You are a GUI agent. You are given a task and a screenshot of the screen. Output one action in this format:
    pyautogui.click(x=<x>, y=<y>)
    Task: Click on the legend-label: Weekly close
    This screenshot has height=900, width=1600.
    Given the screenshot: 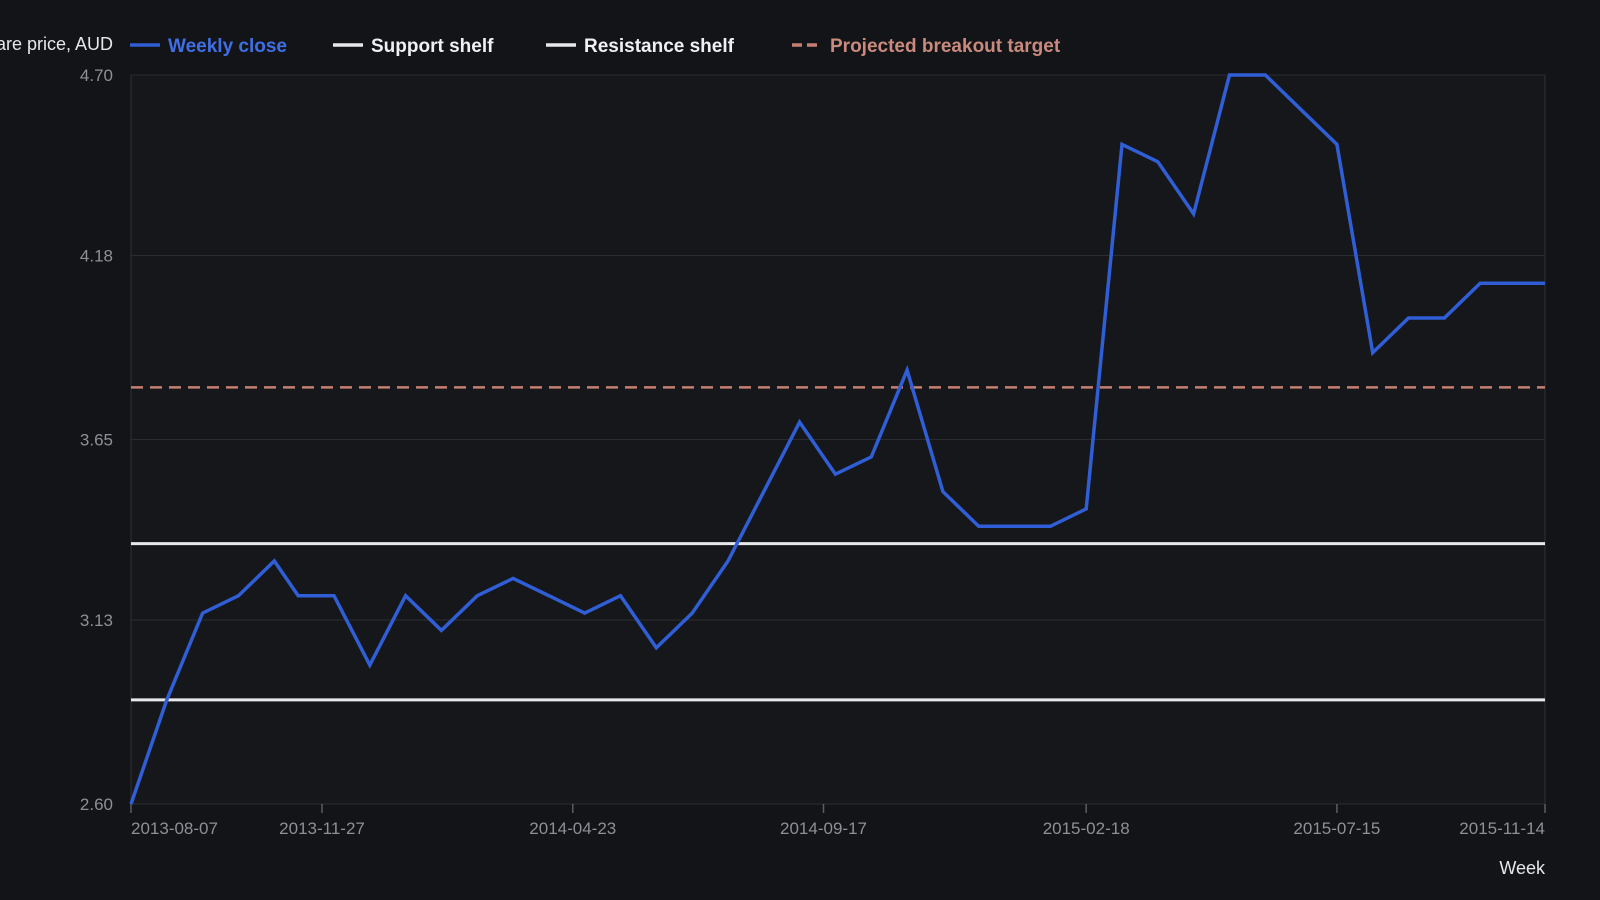 What is the action you would take?
    pyautogui.click(x=227, y=46)
    